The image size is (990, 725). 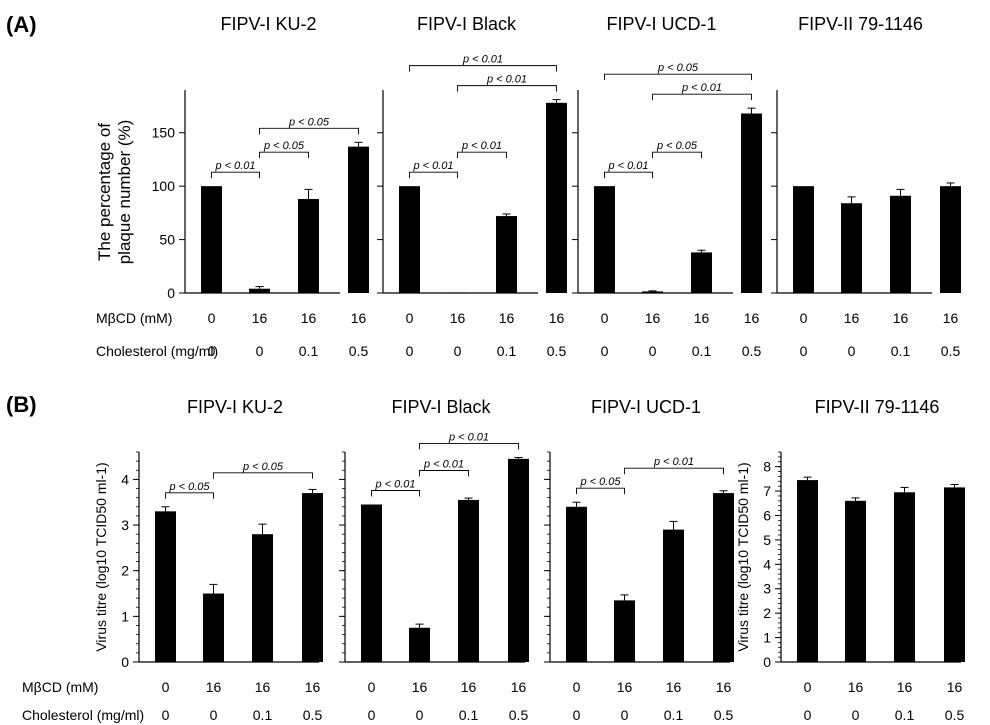 I want to click on tick-label-a1: 0, so click(x=171, y=293).